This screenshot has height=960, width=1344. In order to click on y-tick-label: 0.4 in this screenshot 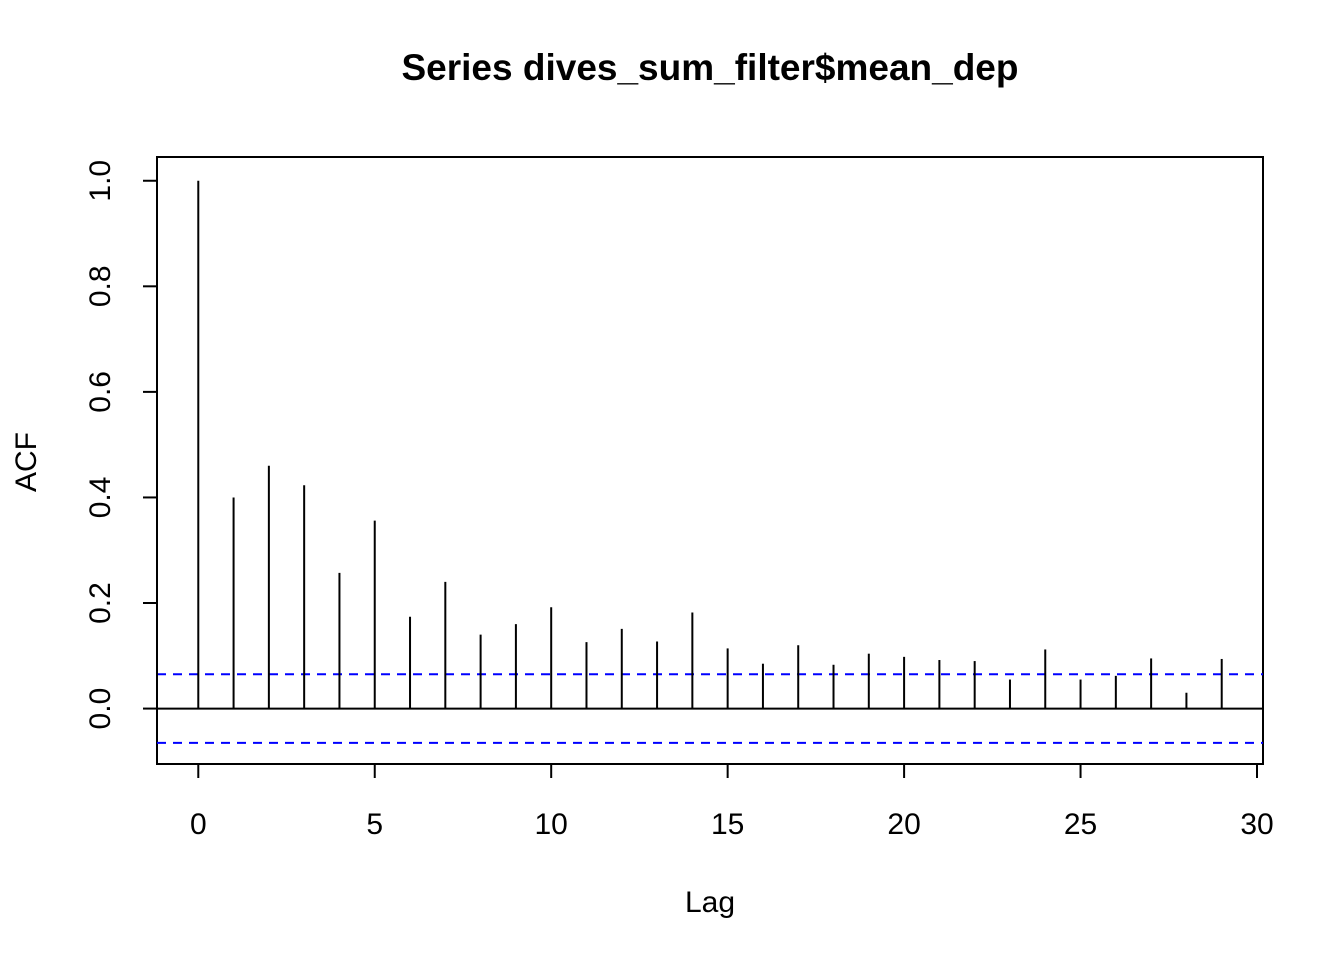, I will do `click(100, 498)`.